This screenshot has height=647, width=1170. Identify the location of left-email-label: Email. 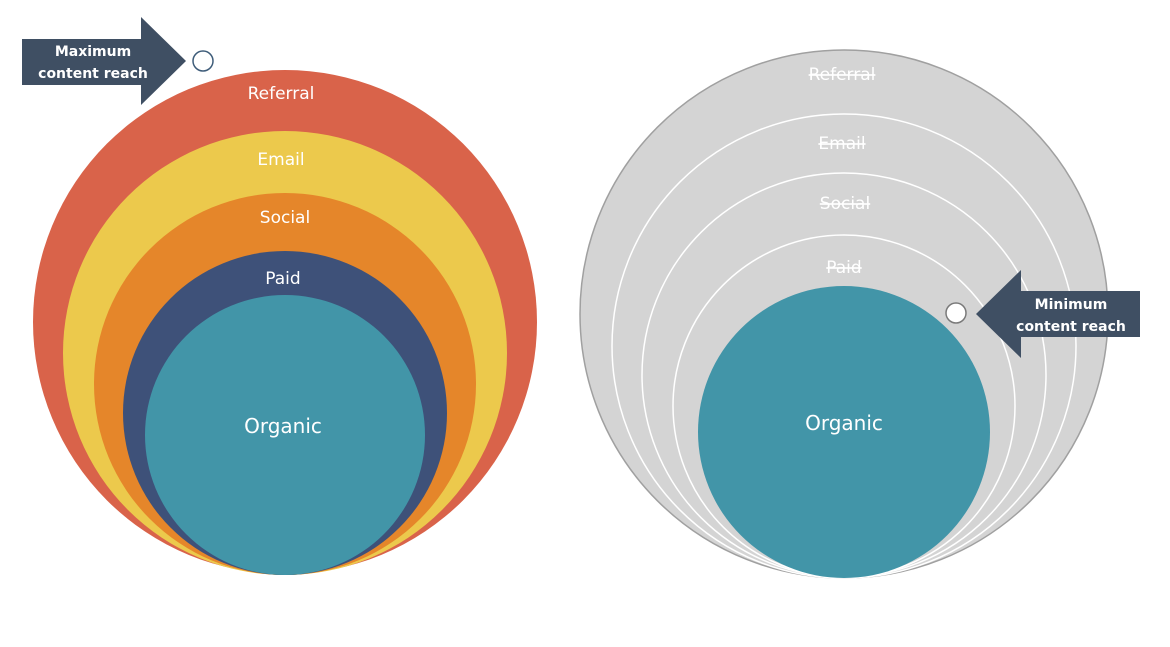
(280, 160).